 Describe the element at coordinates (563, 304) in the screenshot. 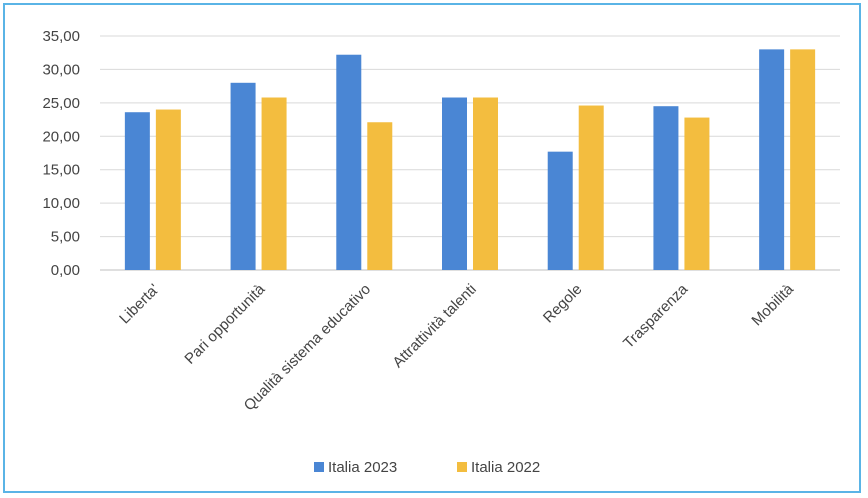

I see `x-category-label: Regole` at that location.